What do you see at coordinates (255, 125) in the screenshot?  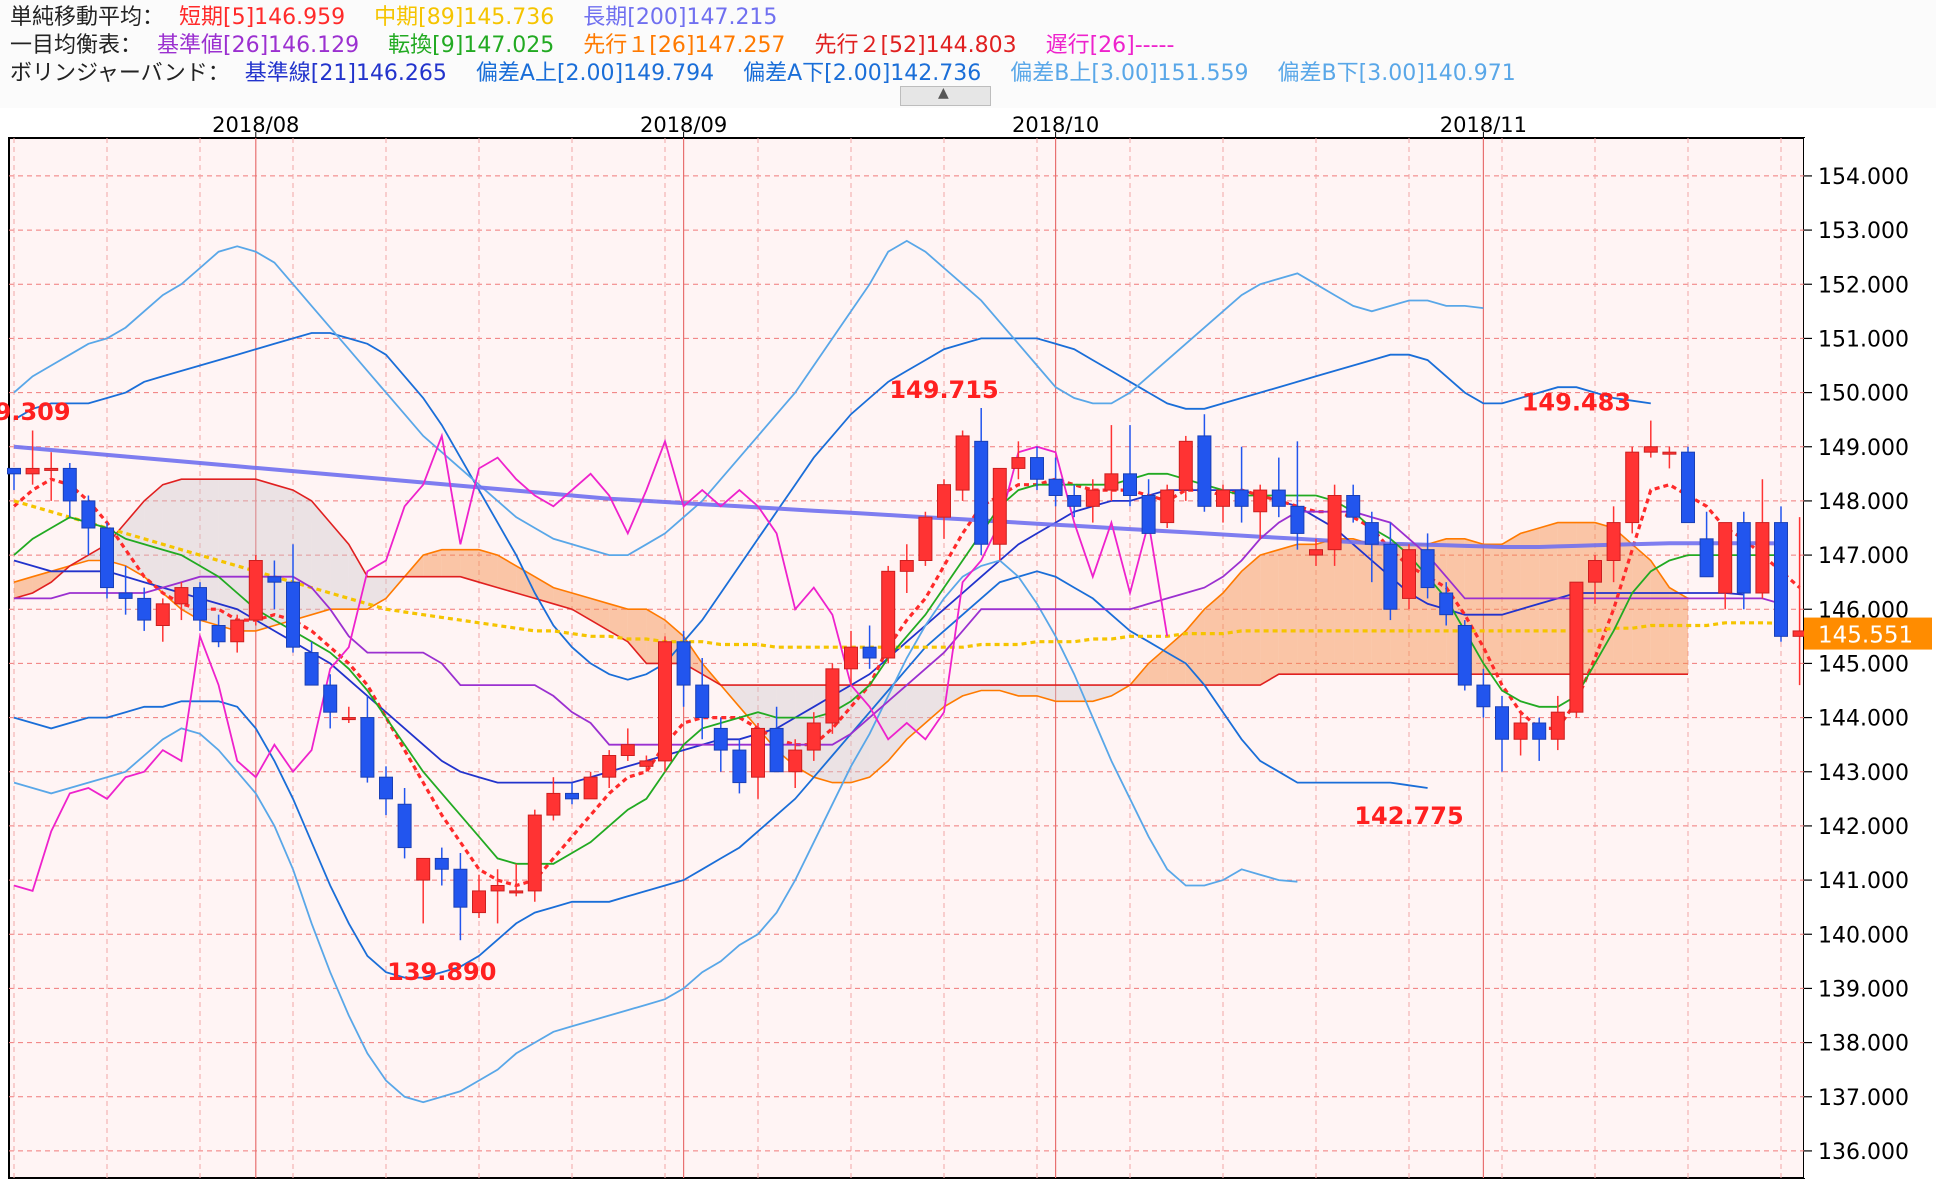 I see `x-tick-label: 2018/08` at bounding box center [255, 125].